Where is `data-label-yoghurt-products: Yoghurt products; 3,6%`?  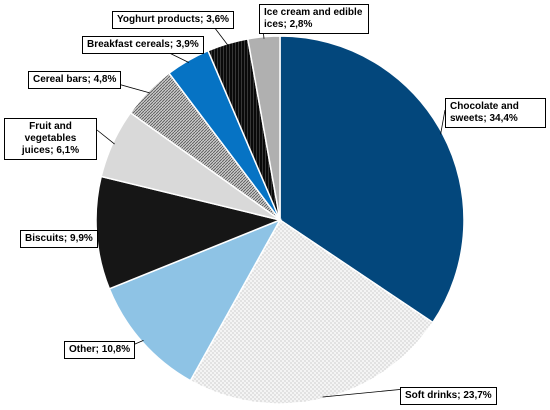
data-label-yoghurt-products: Yoghurt products; 3,6% is located at coordinates (173, 20).